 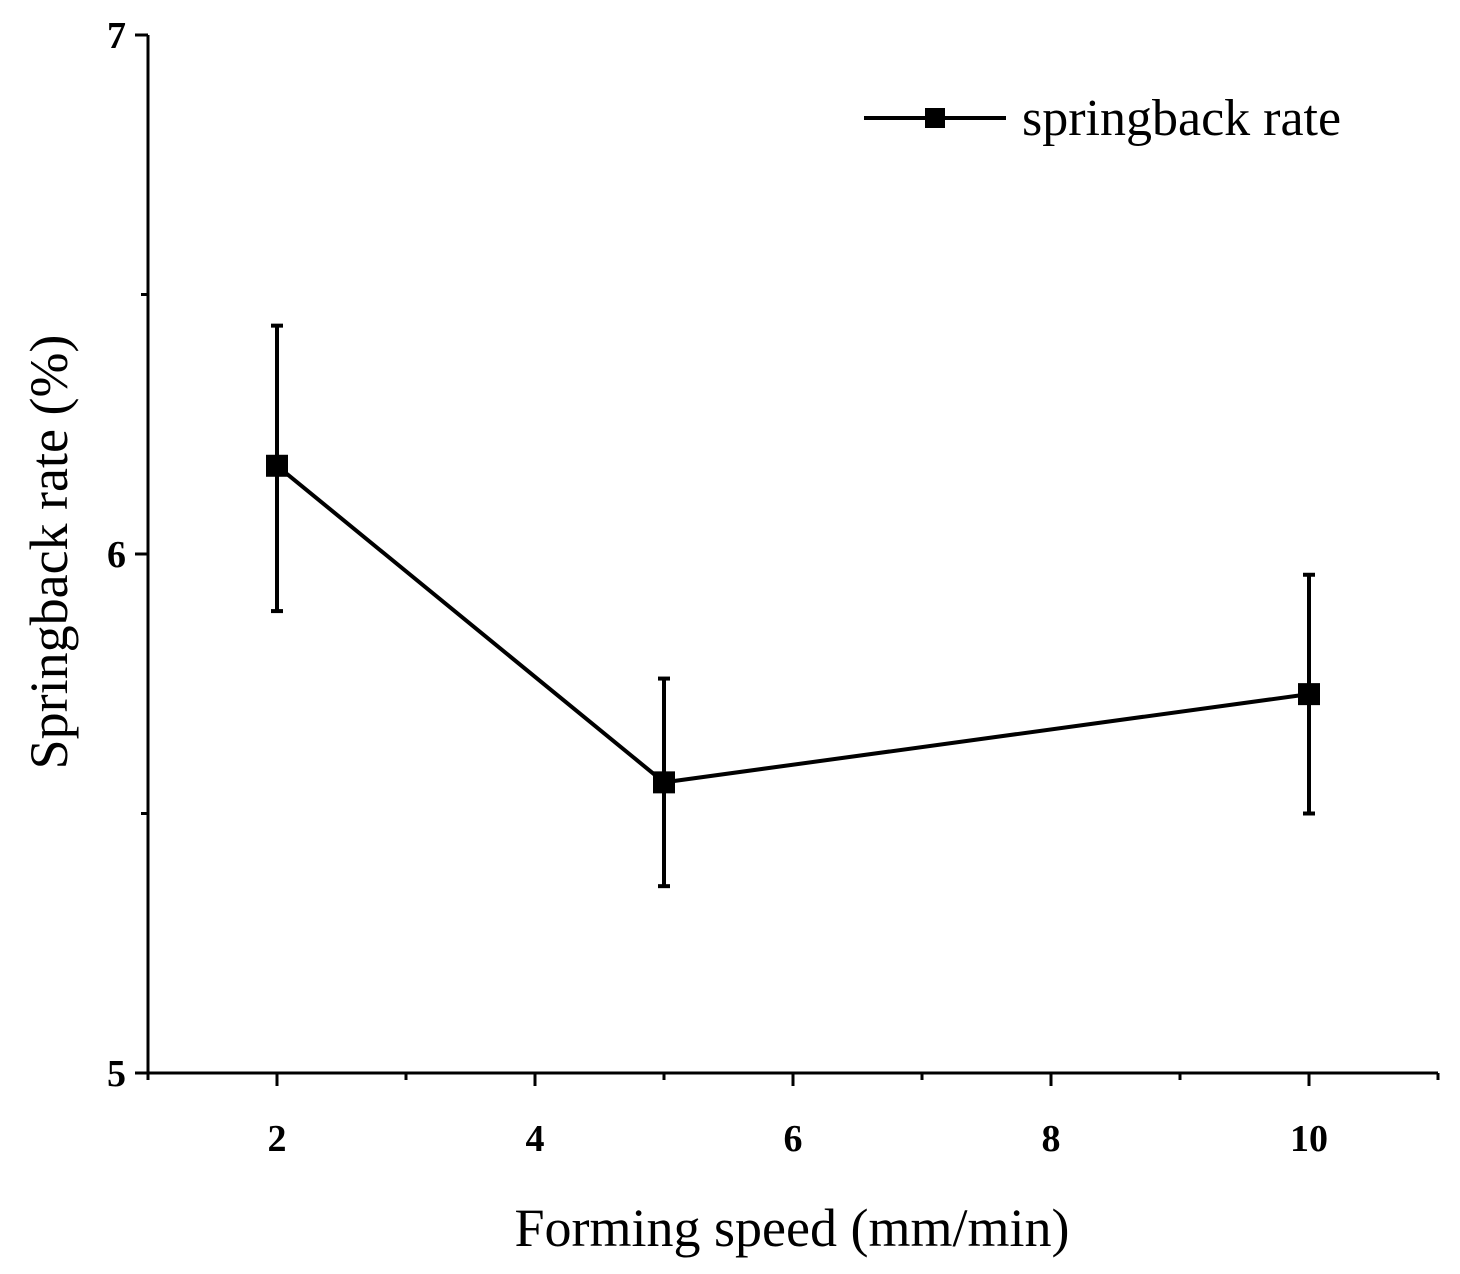 What do you see at coordinates (1181, 118) in the screenshot?
I see `legend-label: springback rate` at bounding box center [1181, 118].